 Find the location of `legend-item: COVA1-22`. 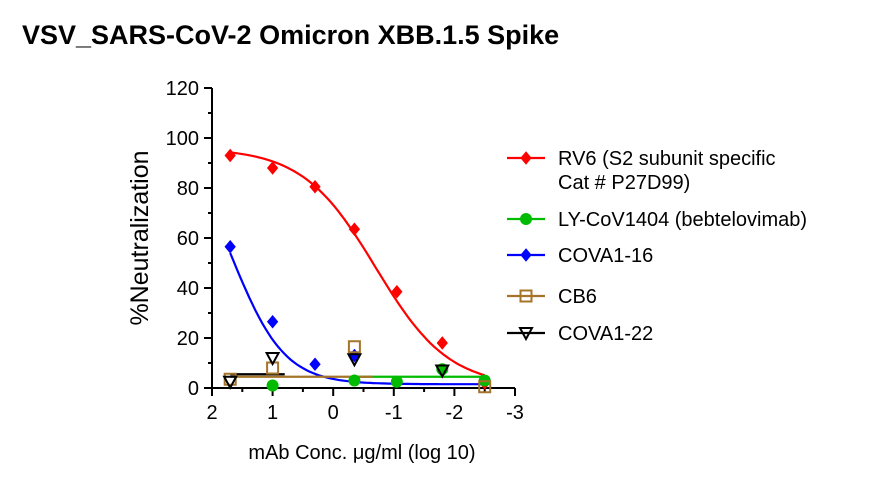

legend-item: COVA1-22 is located at coordinates (580, 334).